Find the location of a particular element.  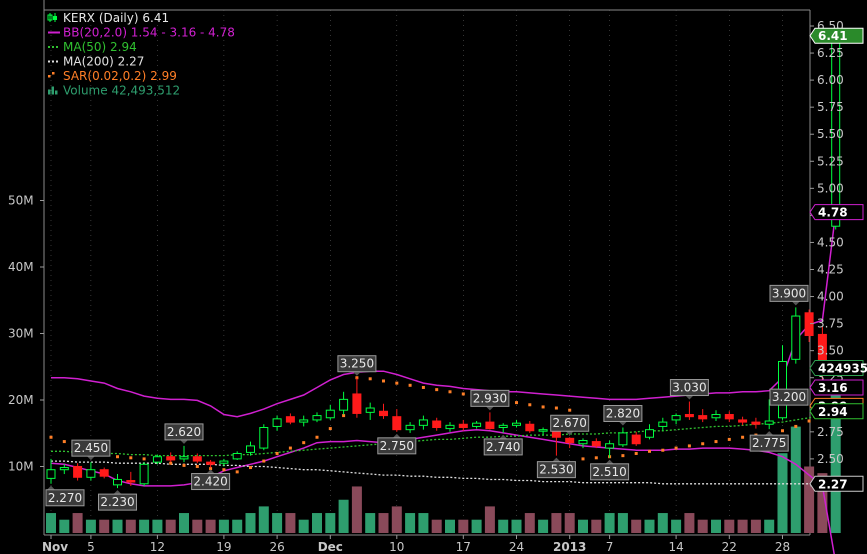

price-callout: 2.510 is located at coordinates (610, 470).